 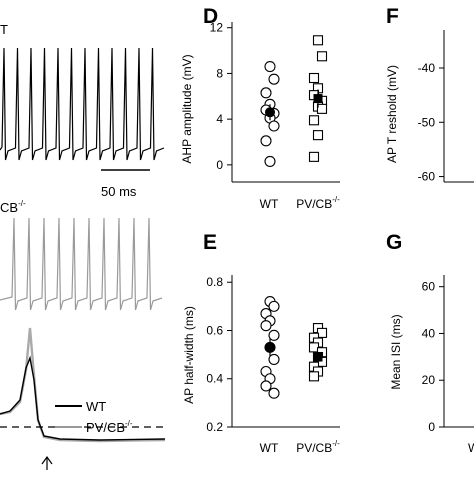 I want to click on panel-letter-g: G, so click(x=394, y=242).